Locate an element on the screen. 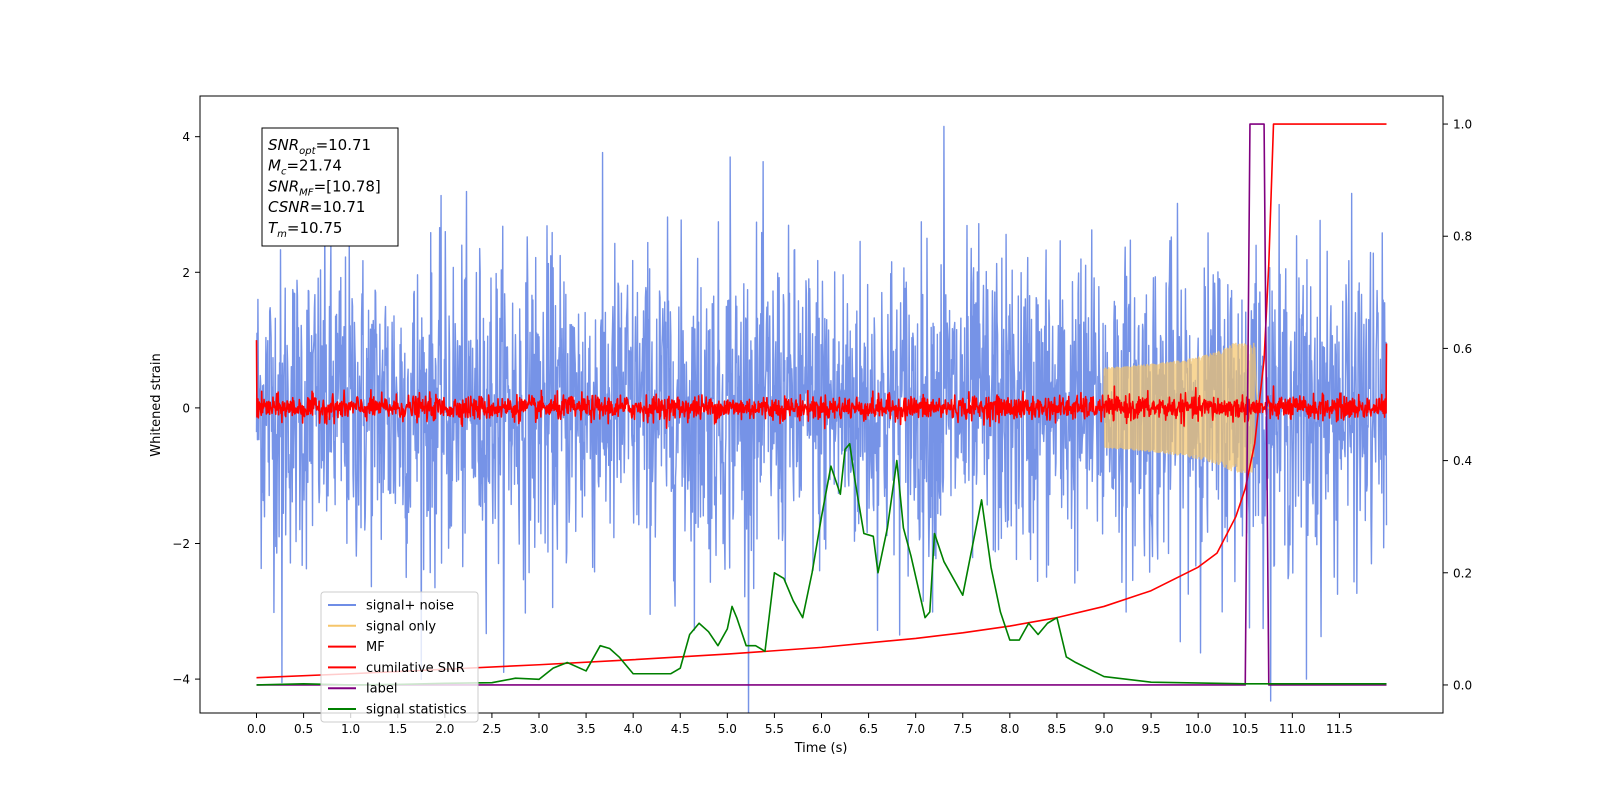 The image size is (1600, 804). x-tick-label: 2.0 is located at coordinates (444, 729).